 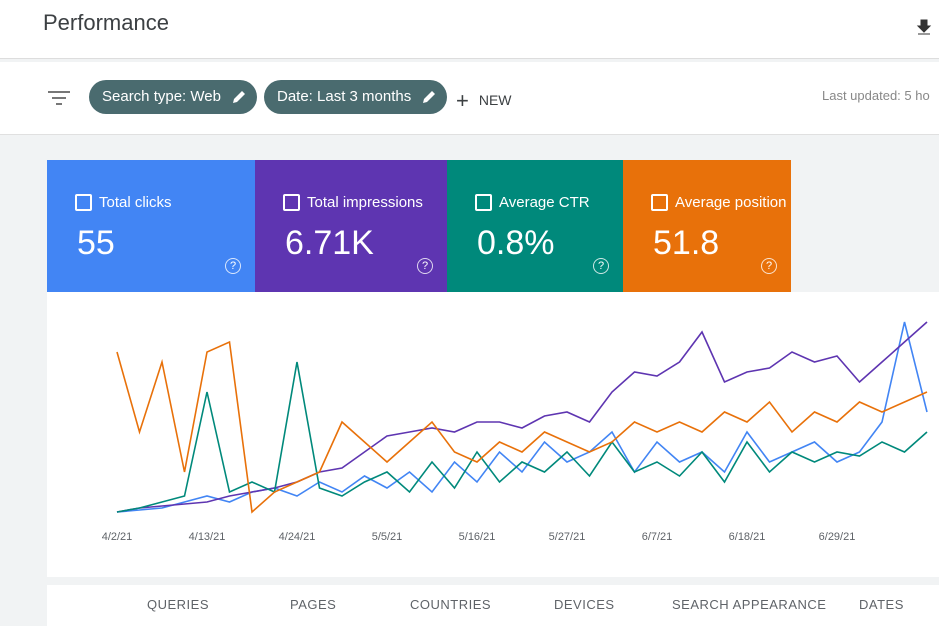 I want to click on metric-label: Total impressions, so click(x=365, y=202).